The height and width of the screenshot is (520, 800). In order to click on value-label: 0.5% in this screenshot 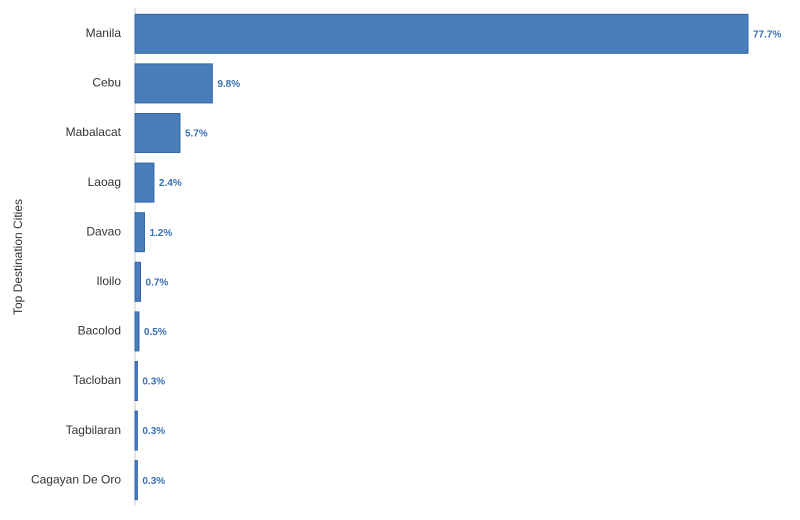, I will do `click(155, 332)`.